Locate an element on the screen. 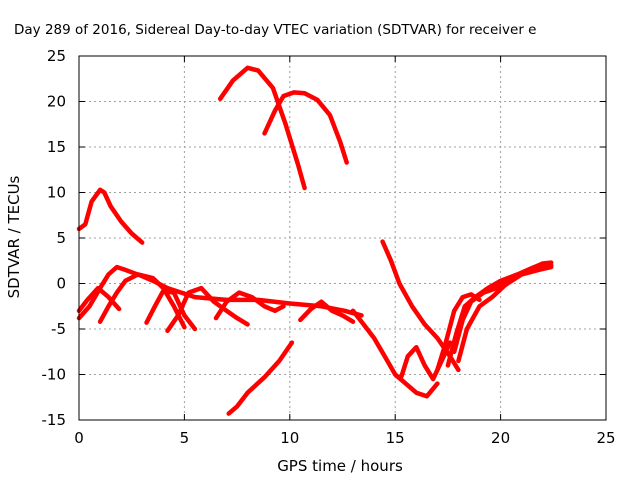 This screenshot has height=480, width=640. y-tick-label: 15 is located at coordinates (56, 147).